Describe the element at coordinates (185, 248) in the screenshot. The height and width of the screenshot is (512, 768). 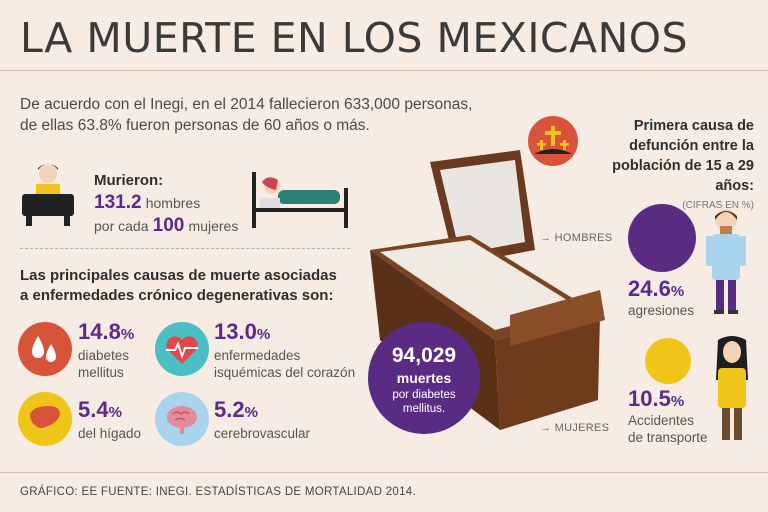
I see `section-divider` at that location.